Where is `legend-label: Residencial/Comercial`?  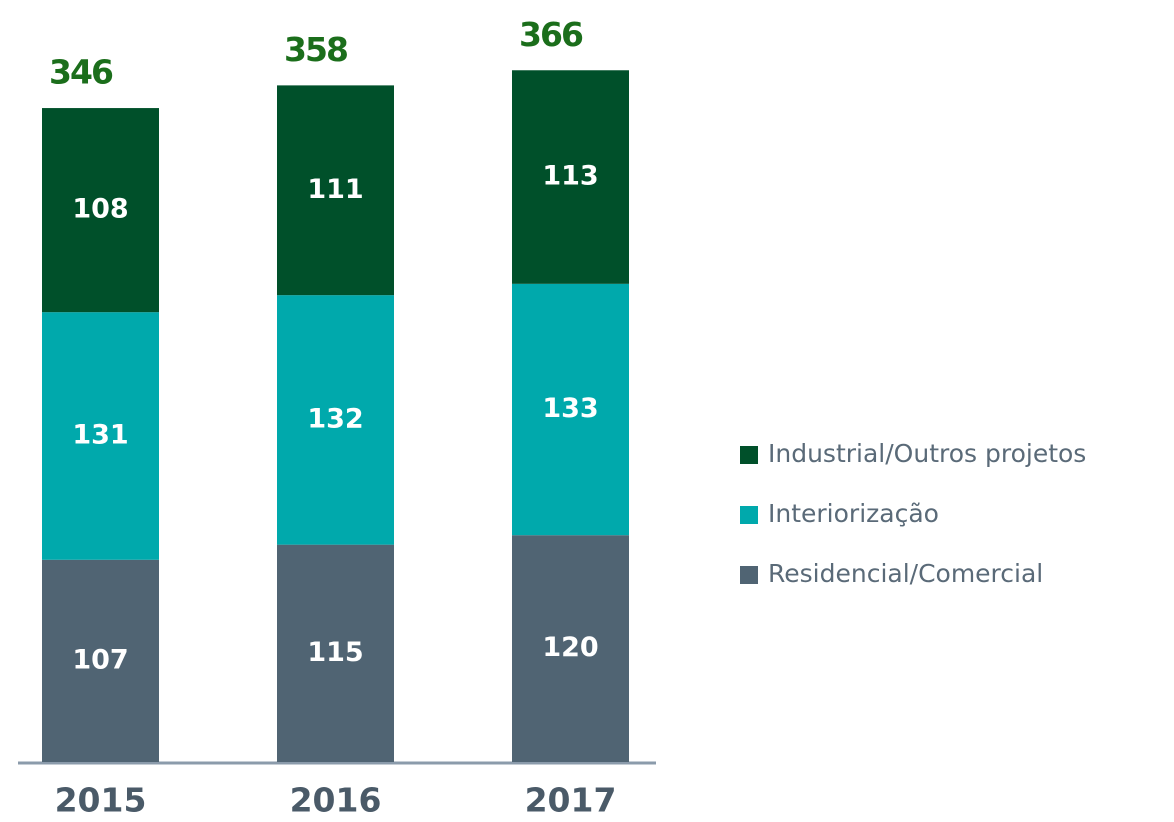
legend-label: Residencial/Comercial is located at coordinates (905, 573).